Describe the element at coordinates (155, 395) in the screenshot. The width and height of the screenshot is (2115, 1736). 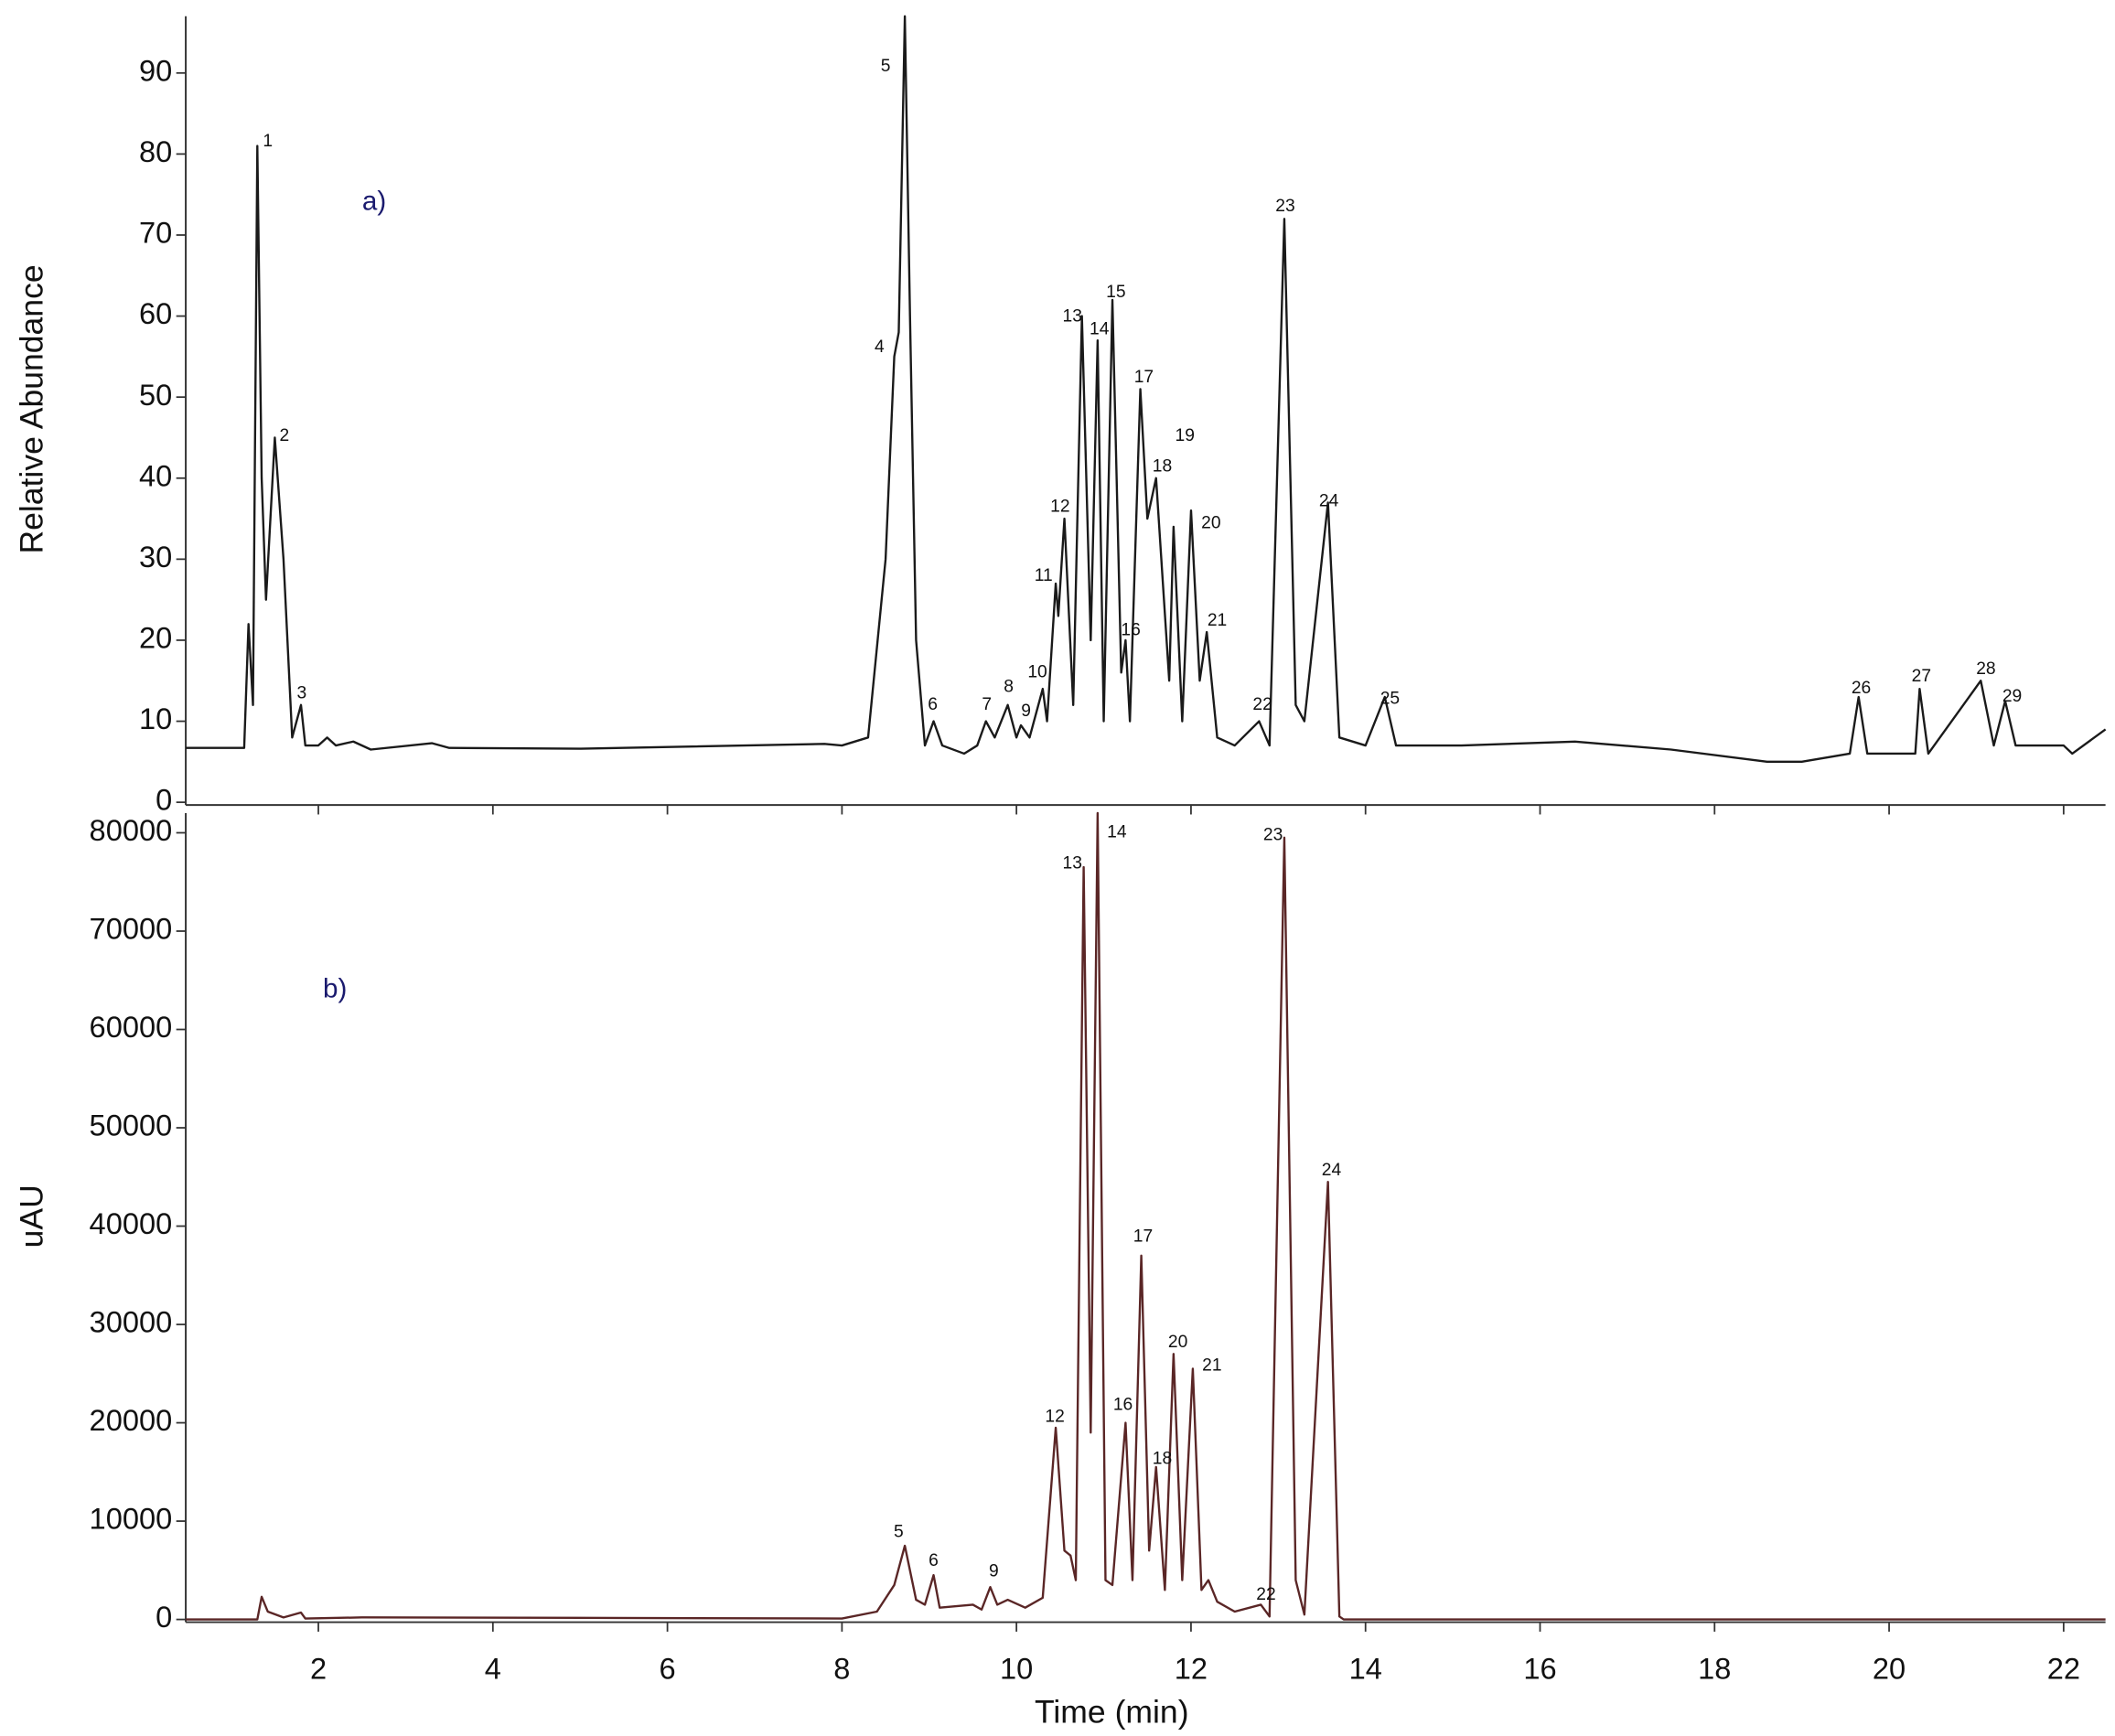
I see `y-tick-label: 50` at that location.